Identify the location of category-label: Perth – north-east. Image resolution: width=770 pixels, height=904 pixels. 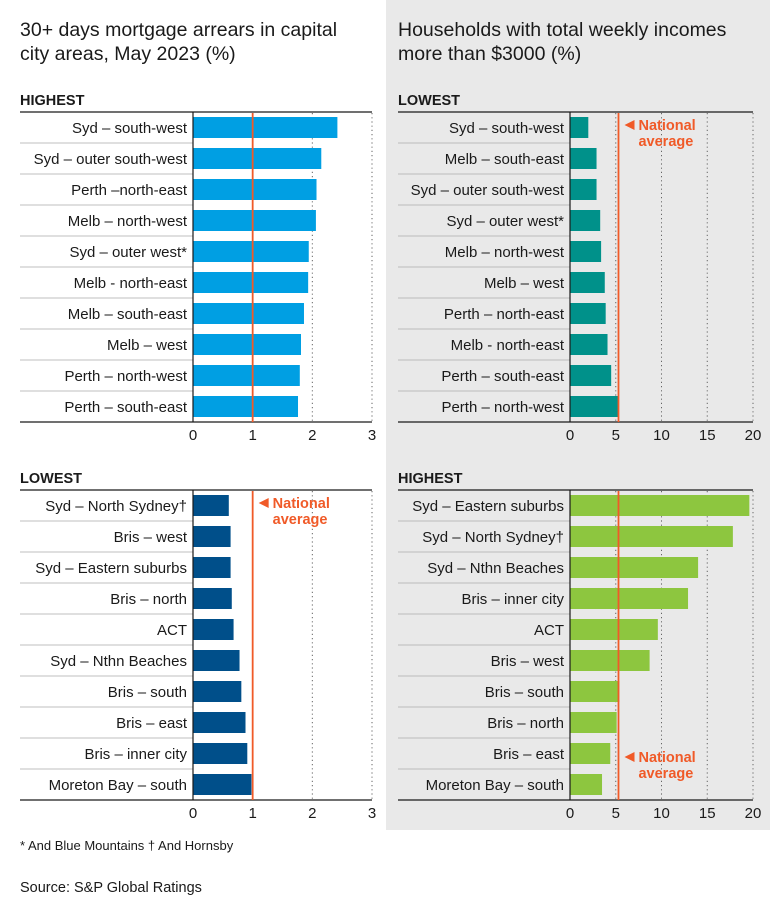
(504, 314).